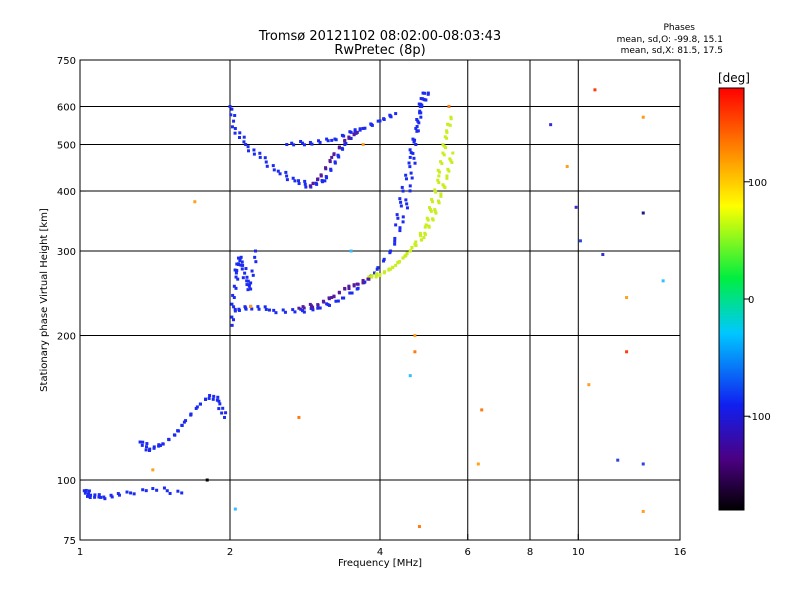  What do you see at coordinates (578, 552) in the screenshot?
I see `x-tick-label: 10` at bounding box center [578, 552].